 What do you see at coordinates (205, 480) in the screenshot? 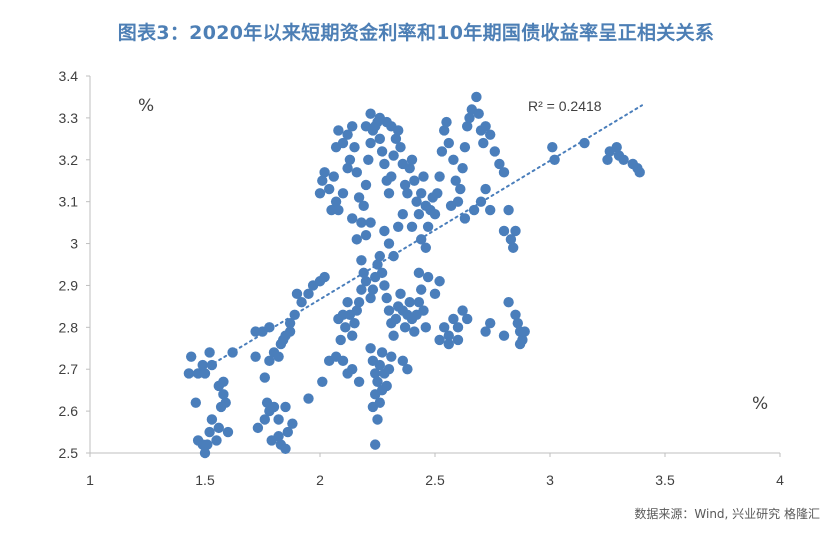
I see `x-tick-label: 1.5` at bounding box center [205, 480].